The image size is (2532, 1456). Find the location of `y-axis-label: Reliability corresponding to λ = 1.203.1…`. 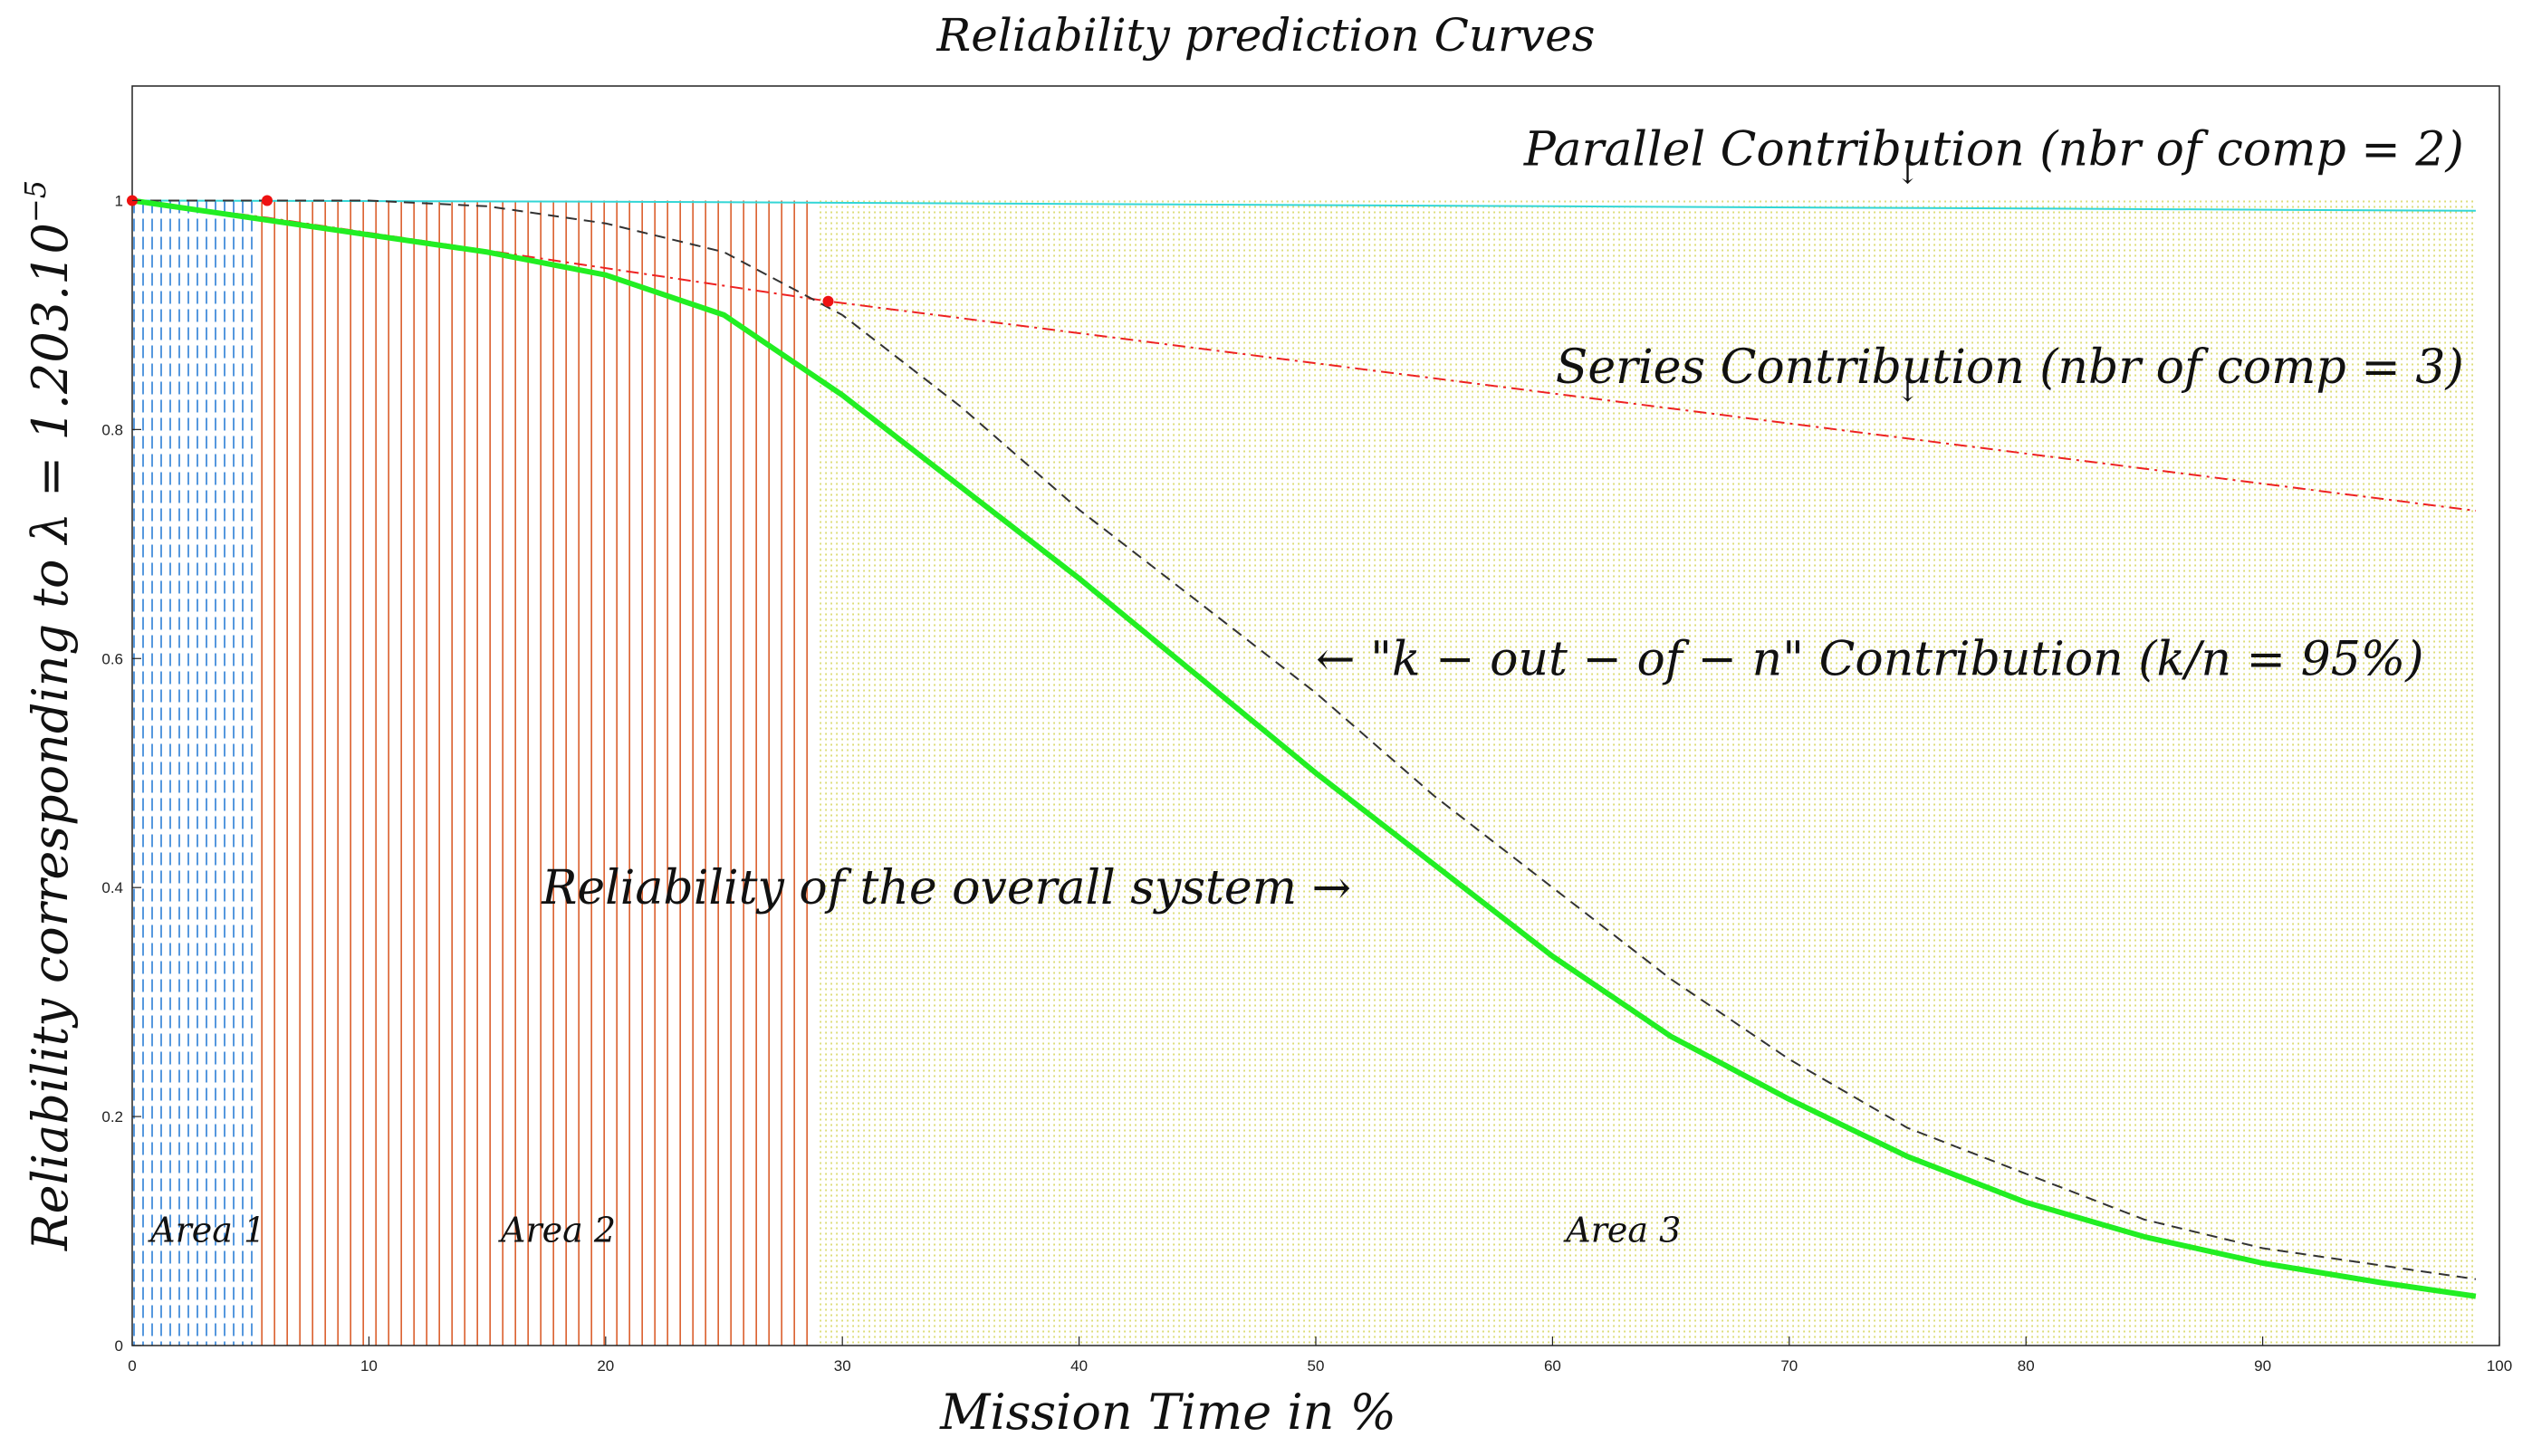

y-axis-label: Reliability corresponding to λ = 1.203.1… is located at coordinates (48, 715).